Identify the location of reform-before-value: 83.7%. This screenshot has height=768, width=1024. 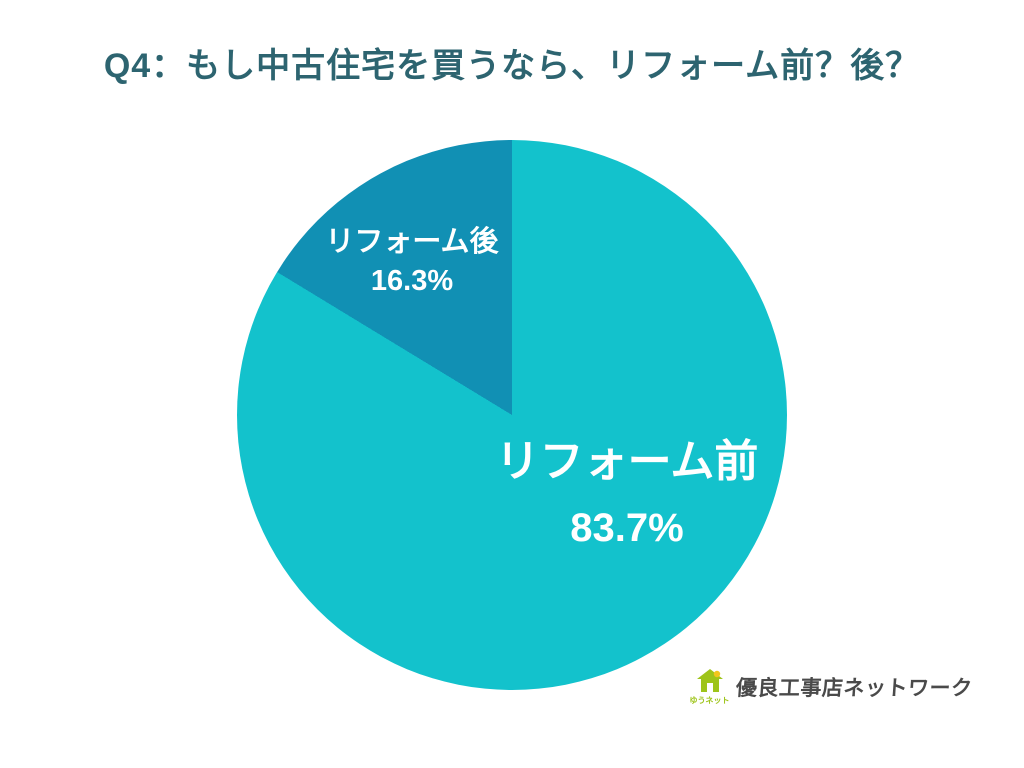
(627, 528).